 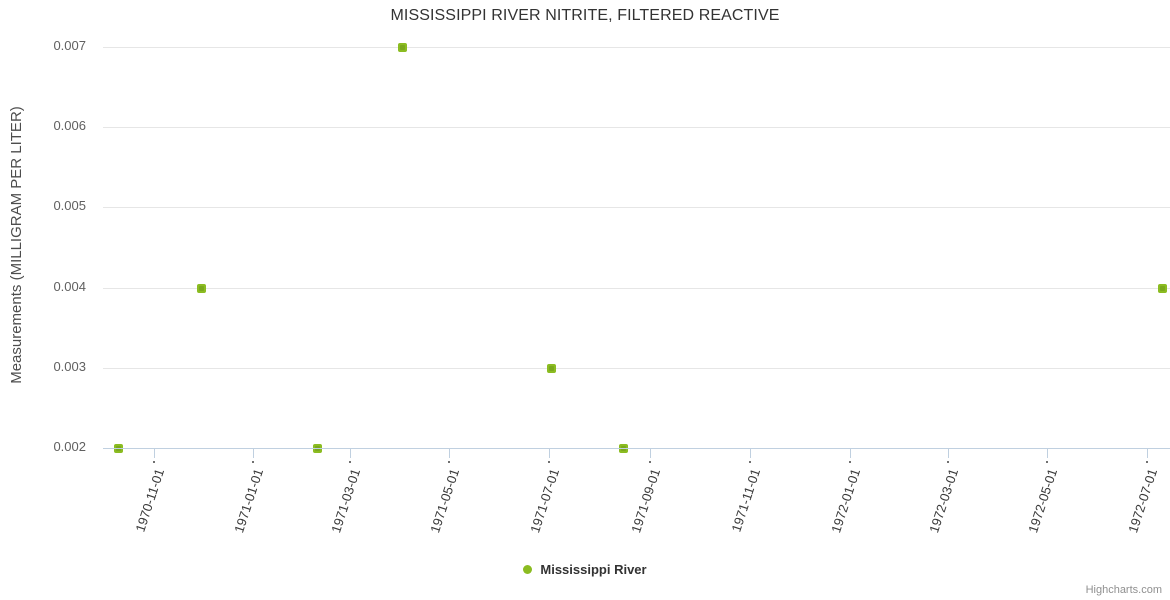 What do you see at coordinates (149, 500) in the screenshot?
I see `x-axis-tick-label: 1970-11-01` at bounding box center [149, 500].